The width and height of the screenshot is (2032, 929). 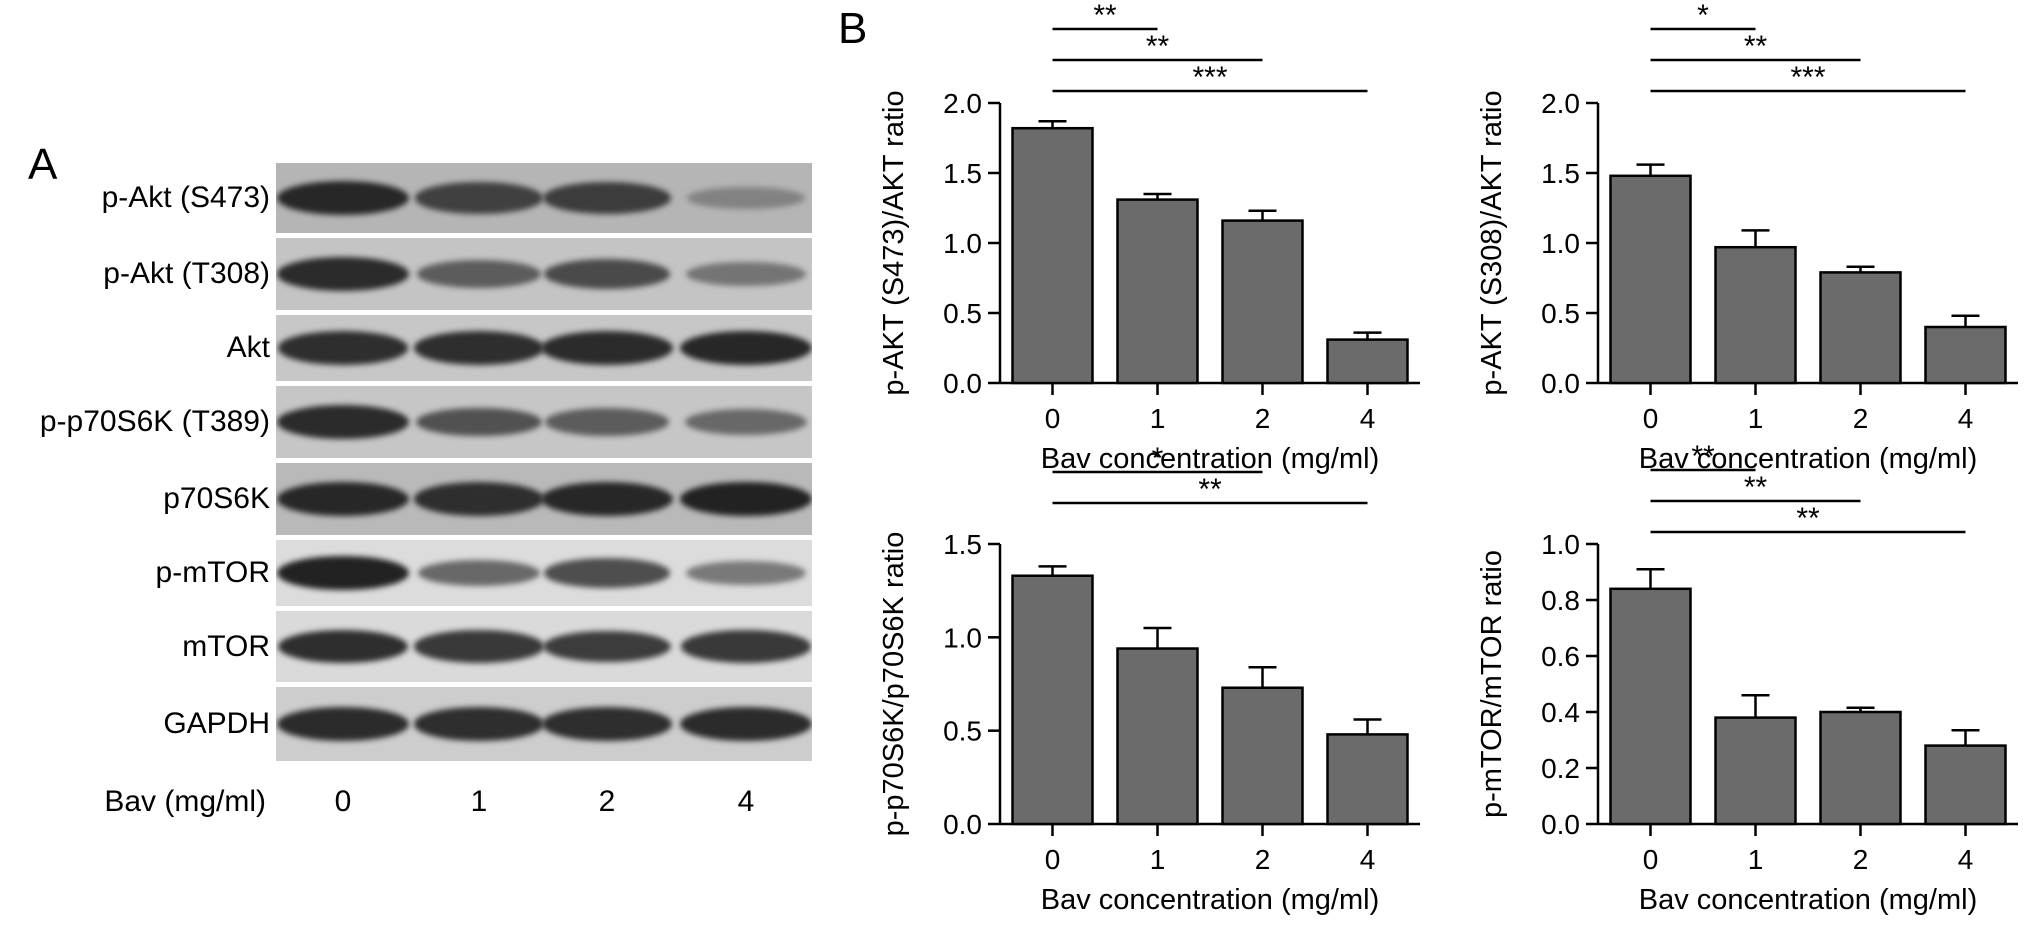 What do you see at coordinates (746, 801) in the screenshot?
I see `blot-lane-label: 4` at bounding box center [746, 801].